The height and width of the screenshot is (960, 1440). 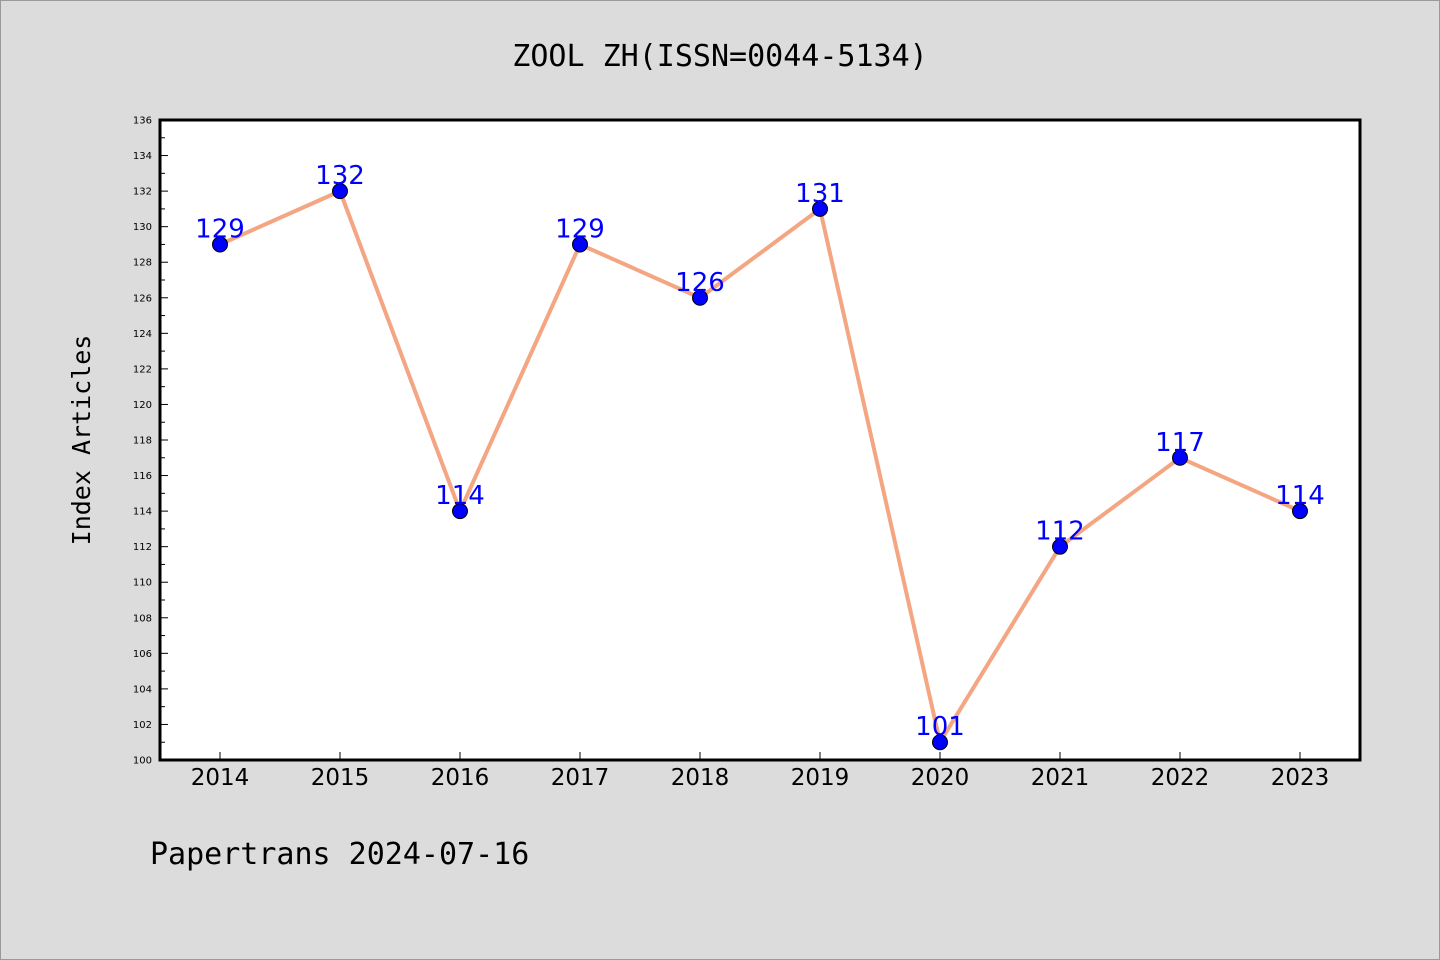 What do you see at coordinates (142, 369) in the screenshot?
I see `y-tick-label: 122` at bounding box center [142, 369].